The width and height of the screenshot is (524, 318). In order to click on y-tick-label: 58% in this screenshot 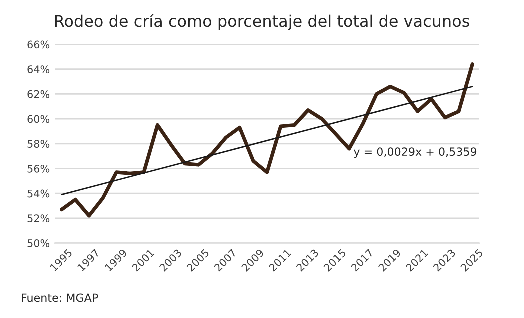, I will do `click(39, 144)`.